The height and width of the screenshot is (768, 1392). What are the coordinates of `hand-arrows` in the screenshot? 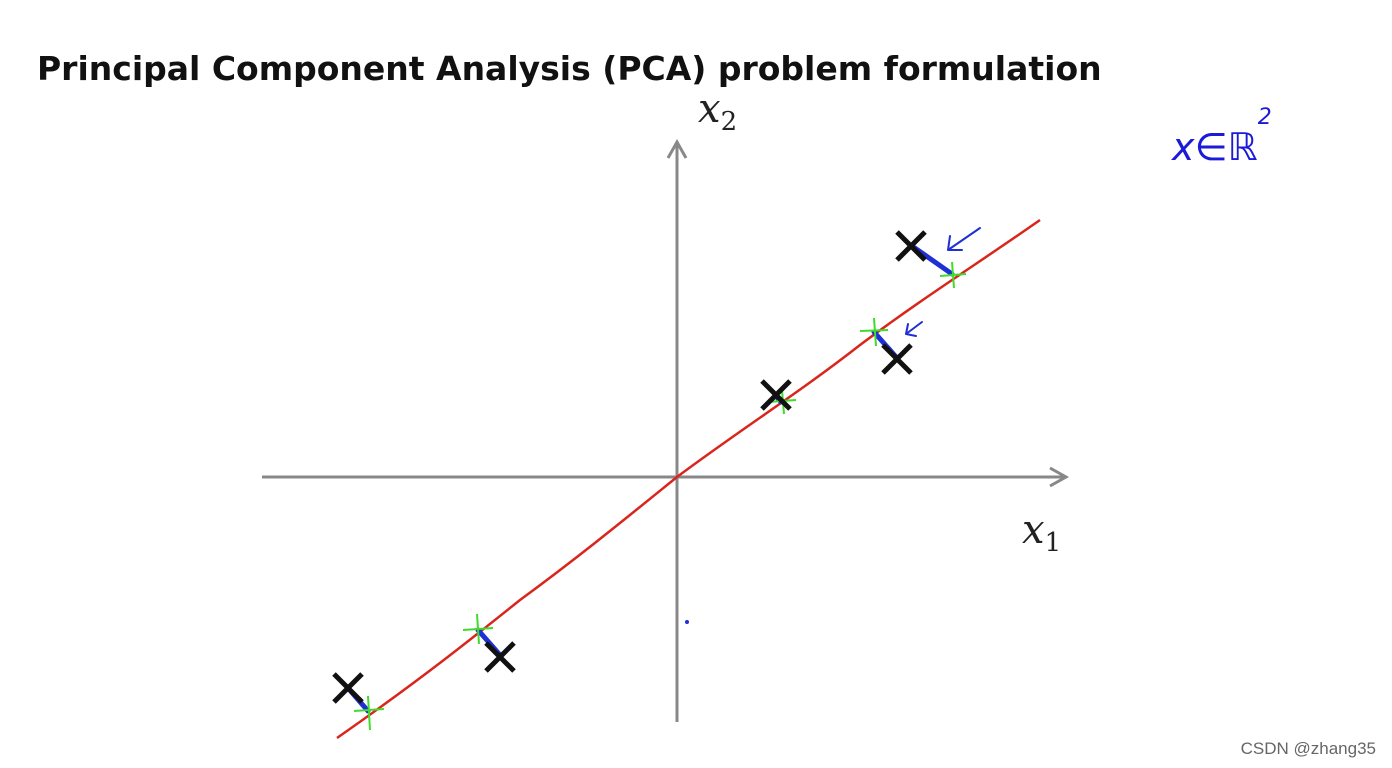 It's located at (943, 282).